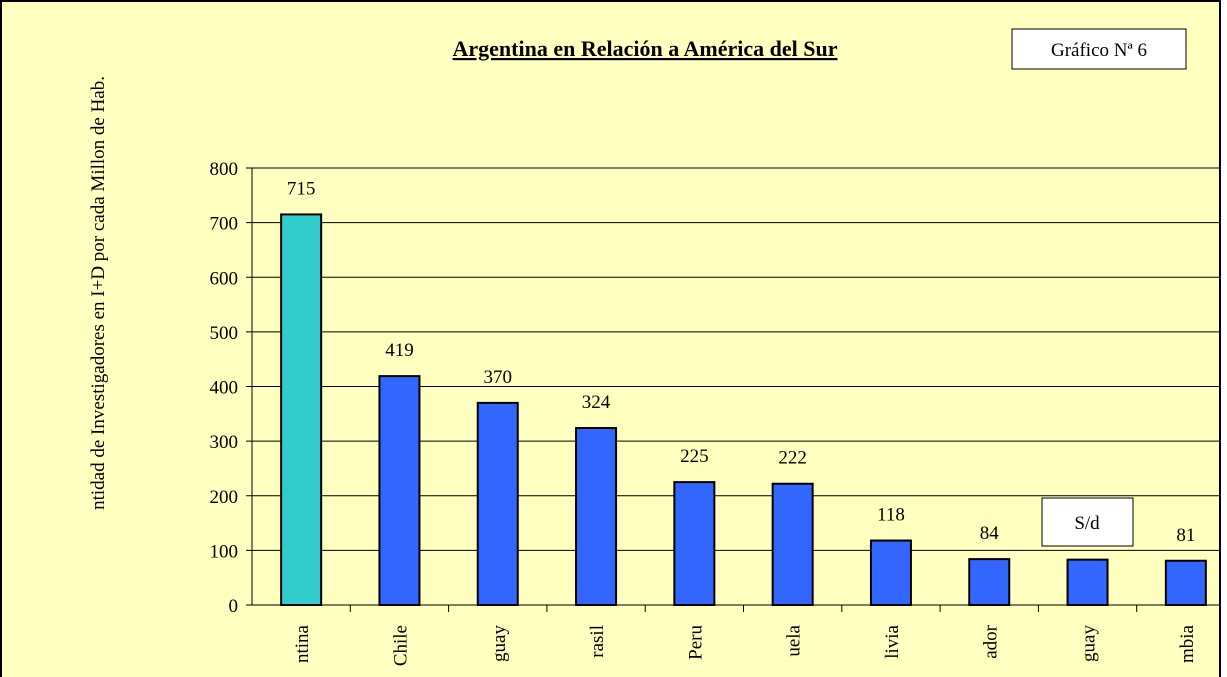  Describe the element at coordinates (1185, 535) in the screenshot. I see `data-label: 81` at that location.